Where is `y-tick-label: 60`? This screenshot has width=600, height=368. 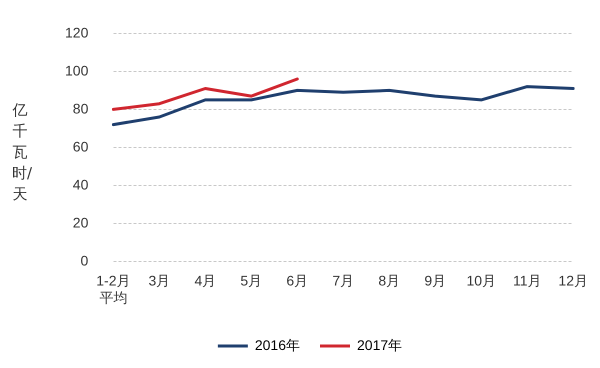
y-tick-label: 60 is located at coordinates (80, 146).